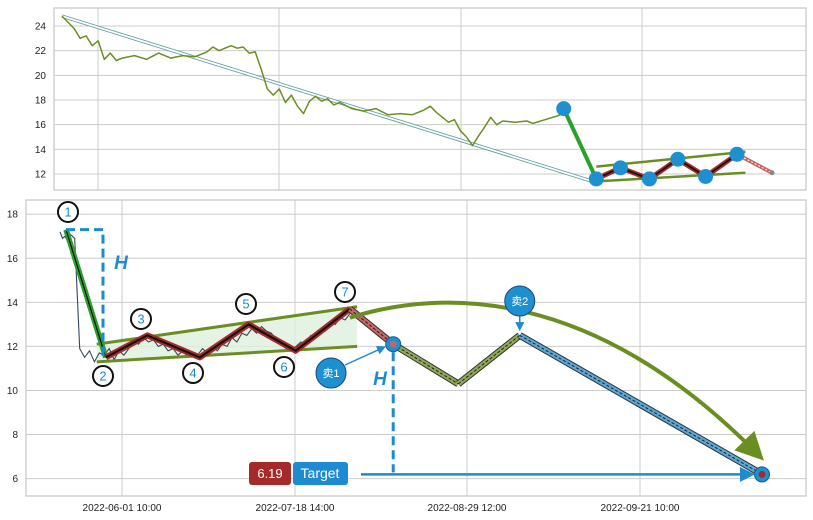 Image resolution: width=813 pixels, height=520 pixels. What do you see at coordinates (580, 143) in the screenshot?
I see `overview-pole-segment` at bounding box center [580, 143].